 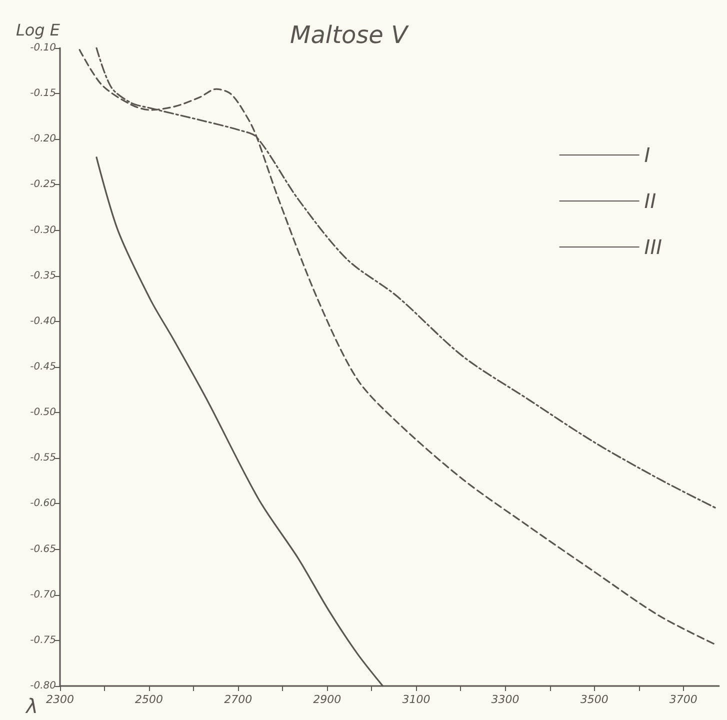 What do you see at coordinates (594, 699) in the screenshot?
I see `x-tick-label: 3500` at bounding box center [594, 699].